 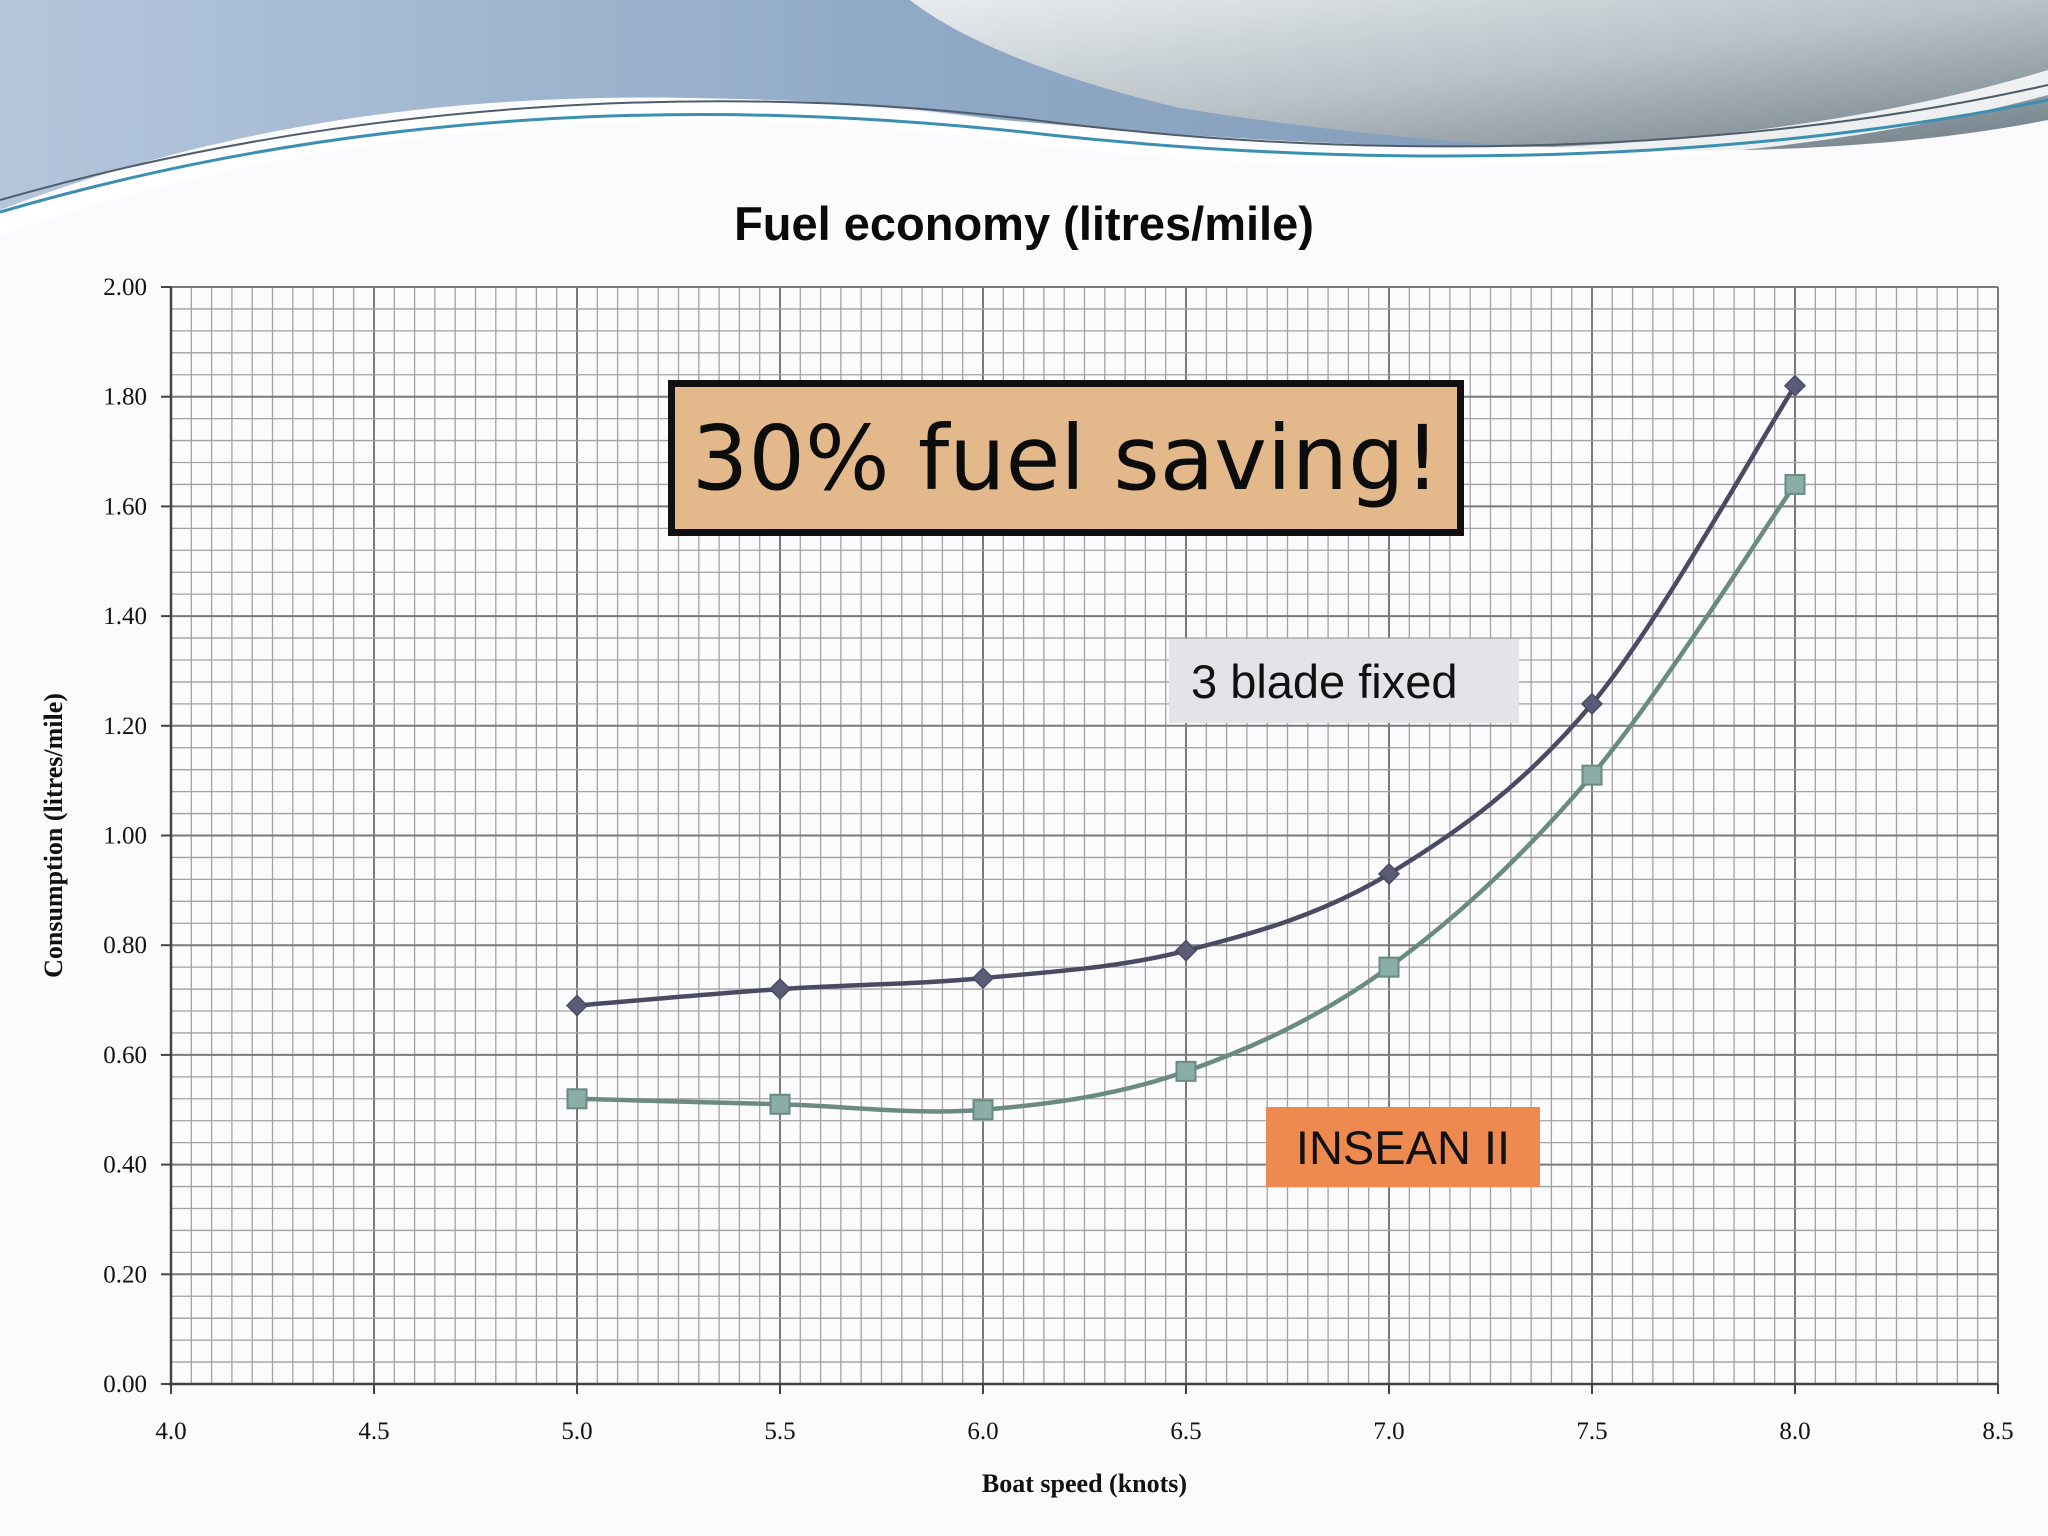 I want to click on x-tick-labels: 4.0 4.5 5.0 5.5 6.0 6.5 7.0 7.5 8.0 8.5, so click(x=1084, y=1431).